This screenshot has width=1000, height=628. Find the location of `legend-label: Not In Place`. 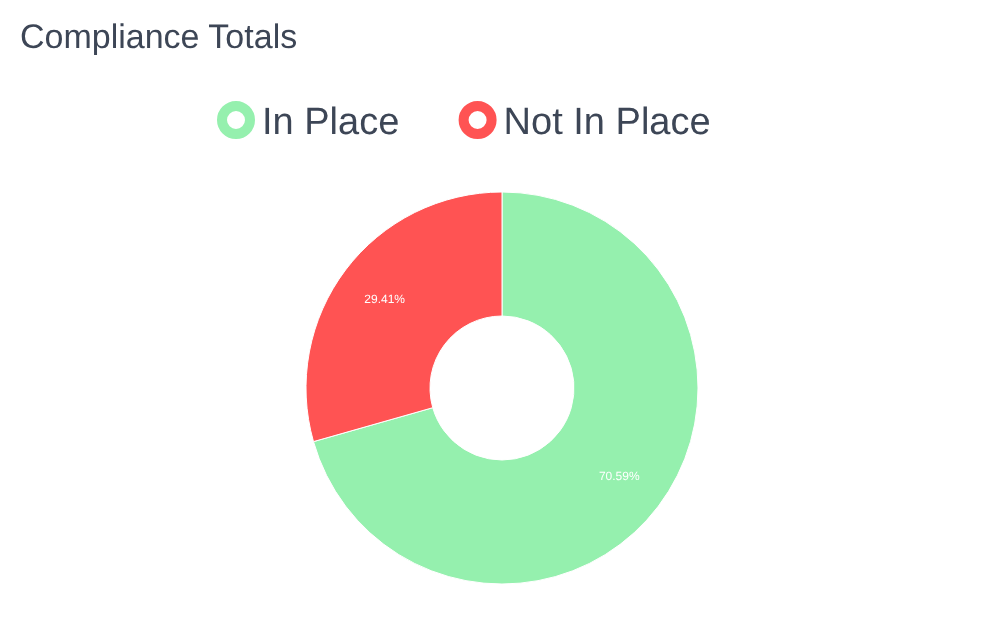

legend-label: Not In Place is located at coordinates (607, 123).